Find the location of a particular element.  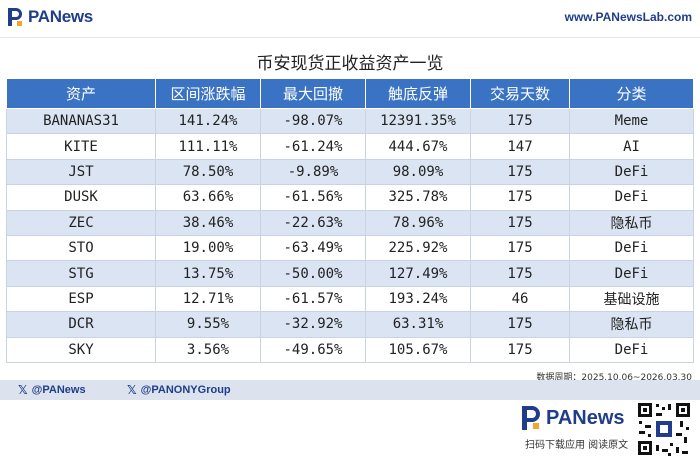

cell-trading-days: 46 is located at coordinates (520, 299).